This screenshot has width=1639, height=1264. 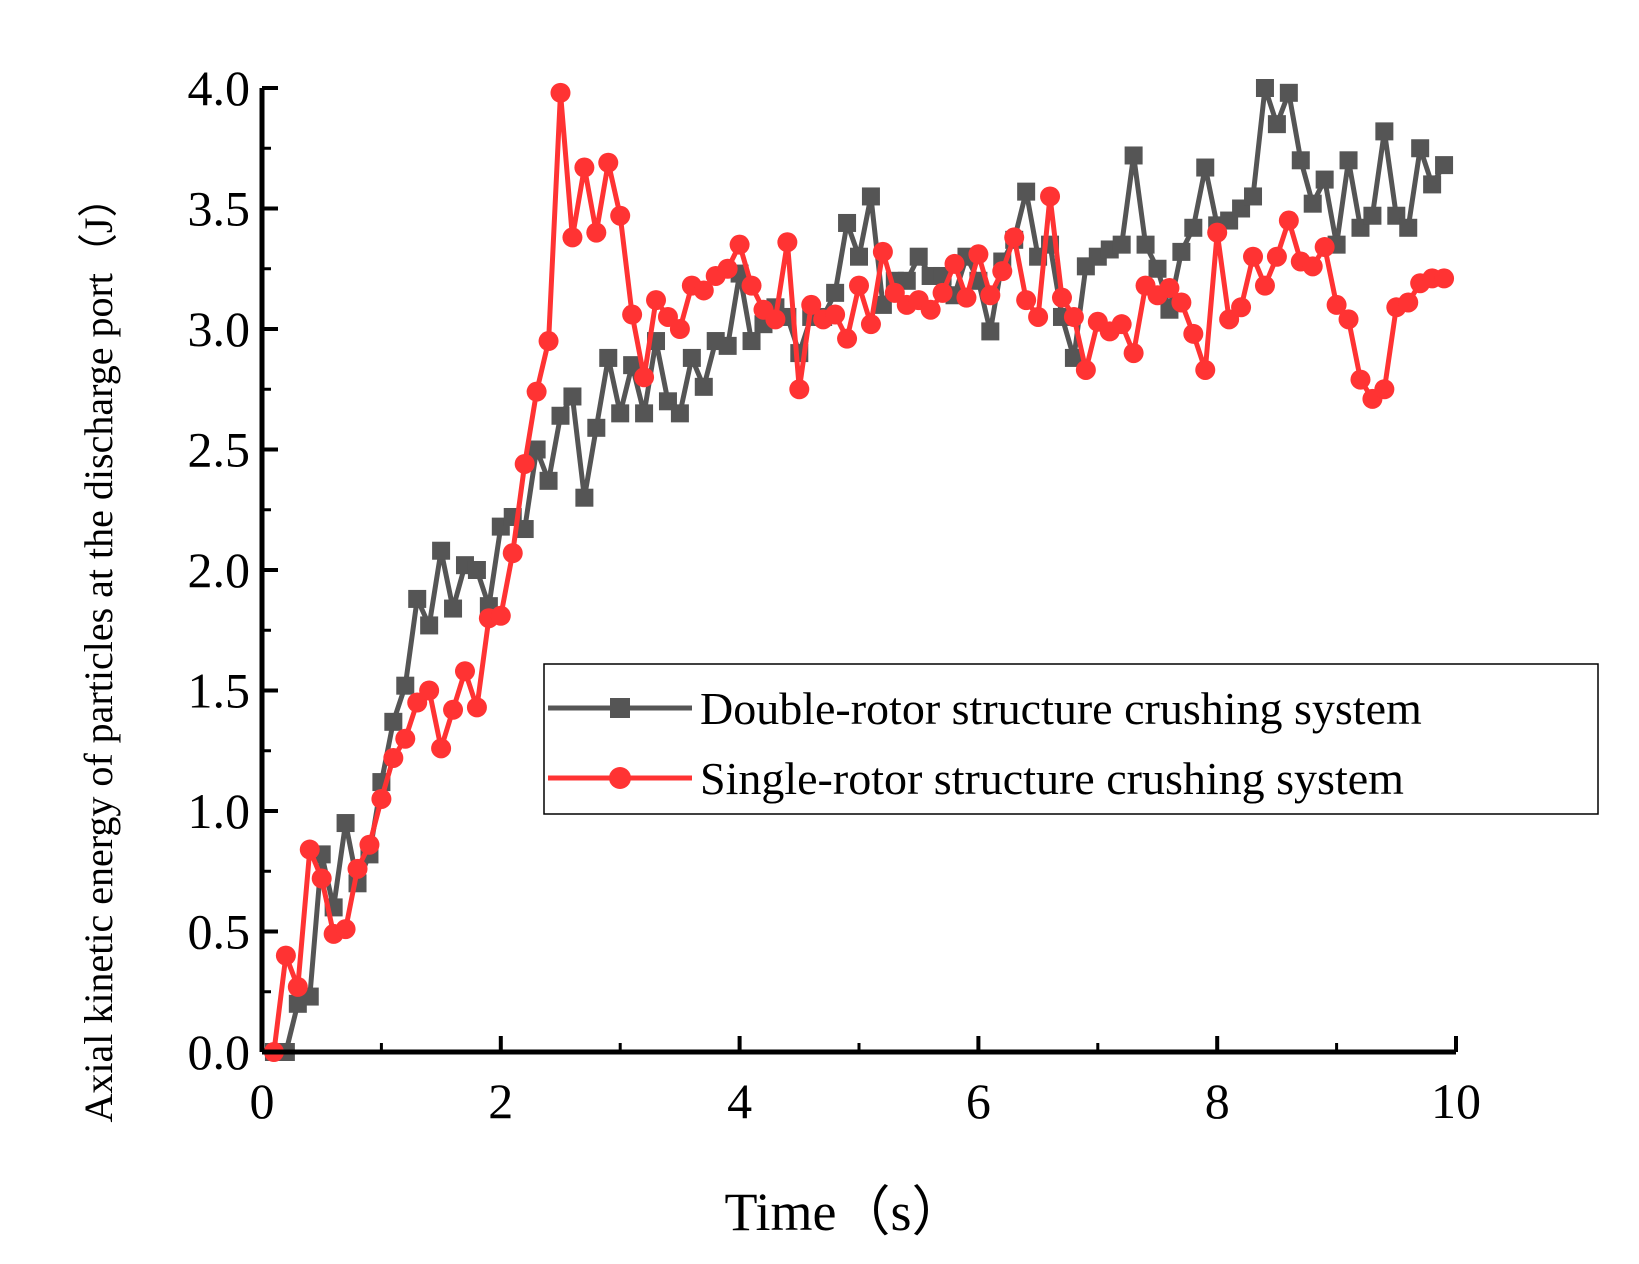 What do you see at coordinates (739, 1101) in the screenshot?
I see `x-tick-label: 4` at bounding box center [739, 1101].